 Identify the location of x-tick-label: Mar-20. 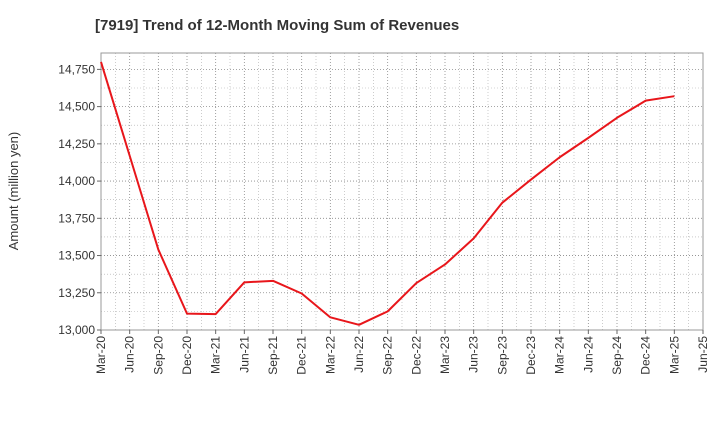
(101, 355).